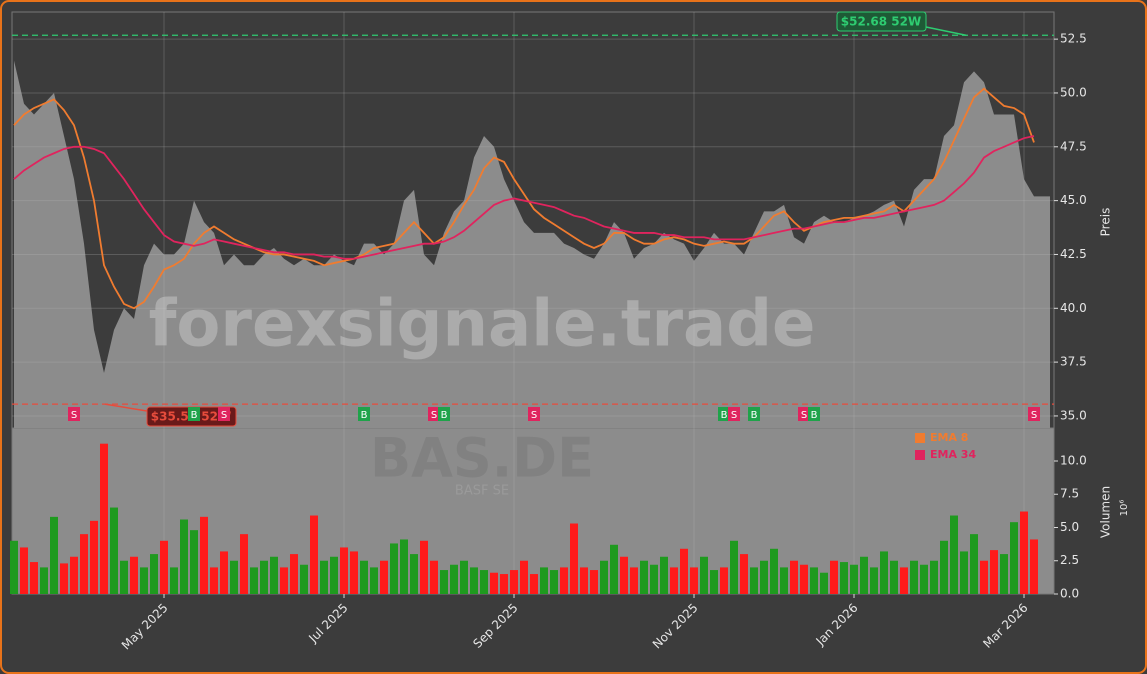 Image resolution: width=1147 pixels, height=674 pixels. Describe the element at coordinates (1069, 527) in the screenshot. I see `y-tick-label: 5.0` at that location.